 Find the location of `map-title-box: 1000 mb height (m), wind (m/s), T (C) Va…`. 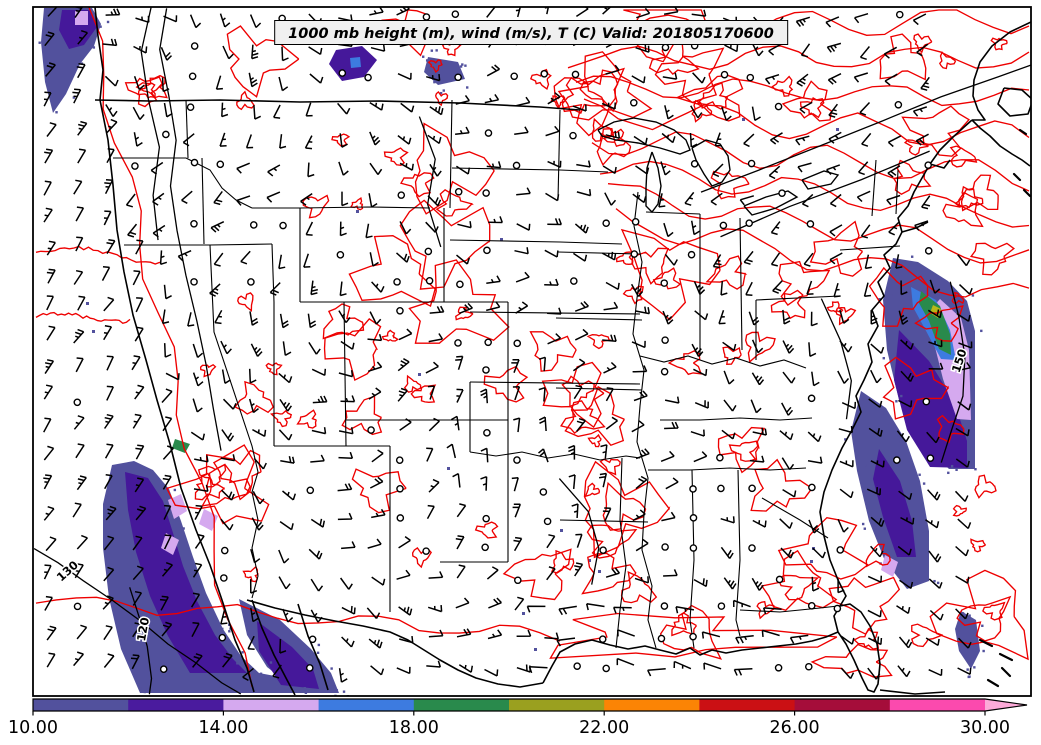

map-title-box: 1000 mb height (m), wind (m/s), T (C) Va… is located at coordinates (531, 32).